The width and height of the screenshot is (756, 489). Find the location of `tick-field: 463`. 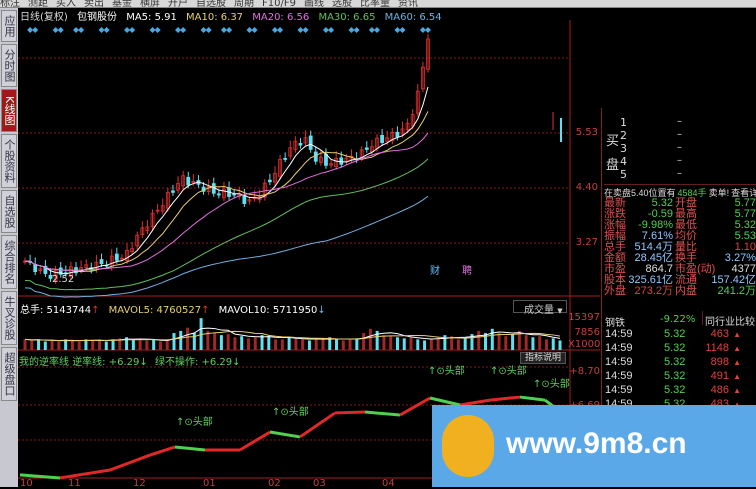

tick-field: 463 is located at coordinates (719, 334).